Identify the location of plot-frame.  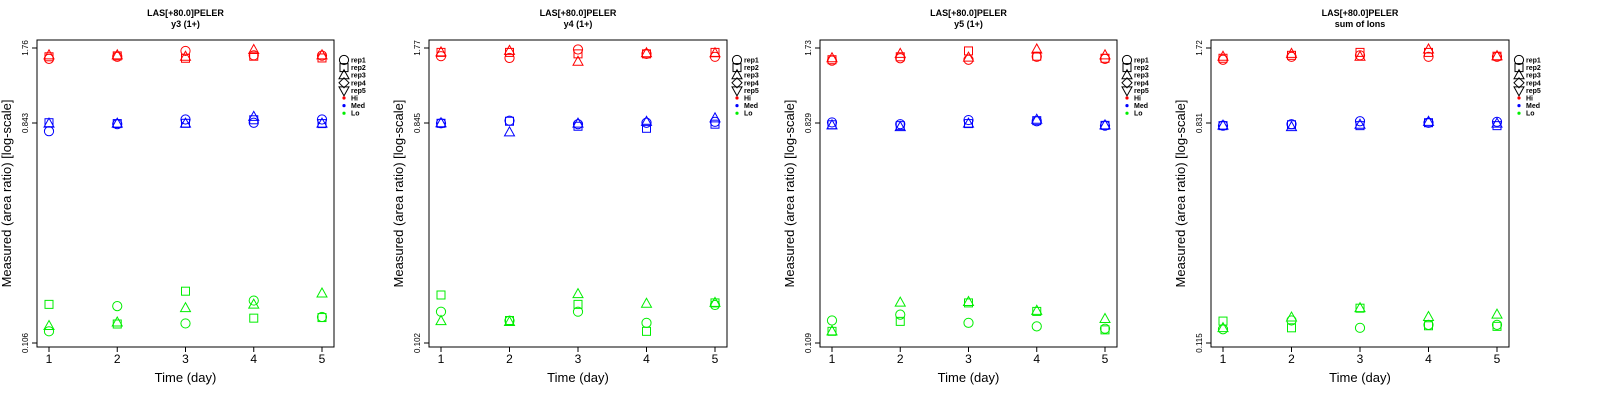
(578, 193).